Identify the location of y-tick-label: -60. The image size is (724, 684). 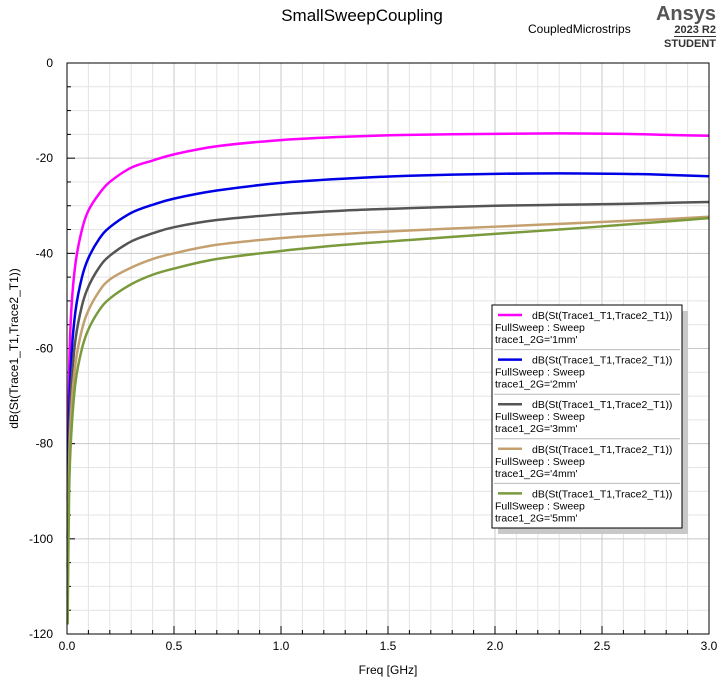
(45, 349).